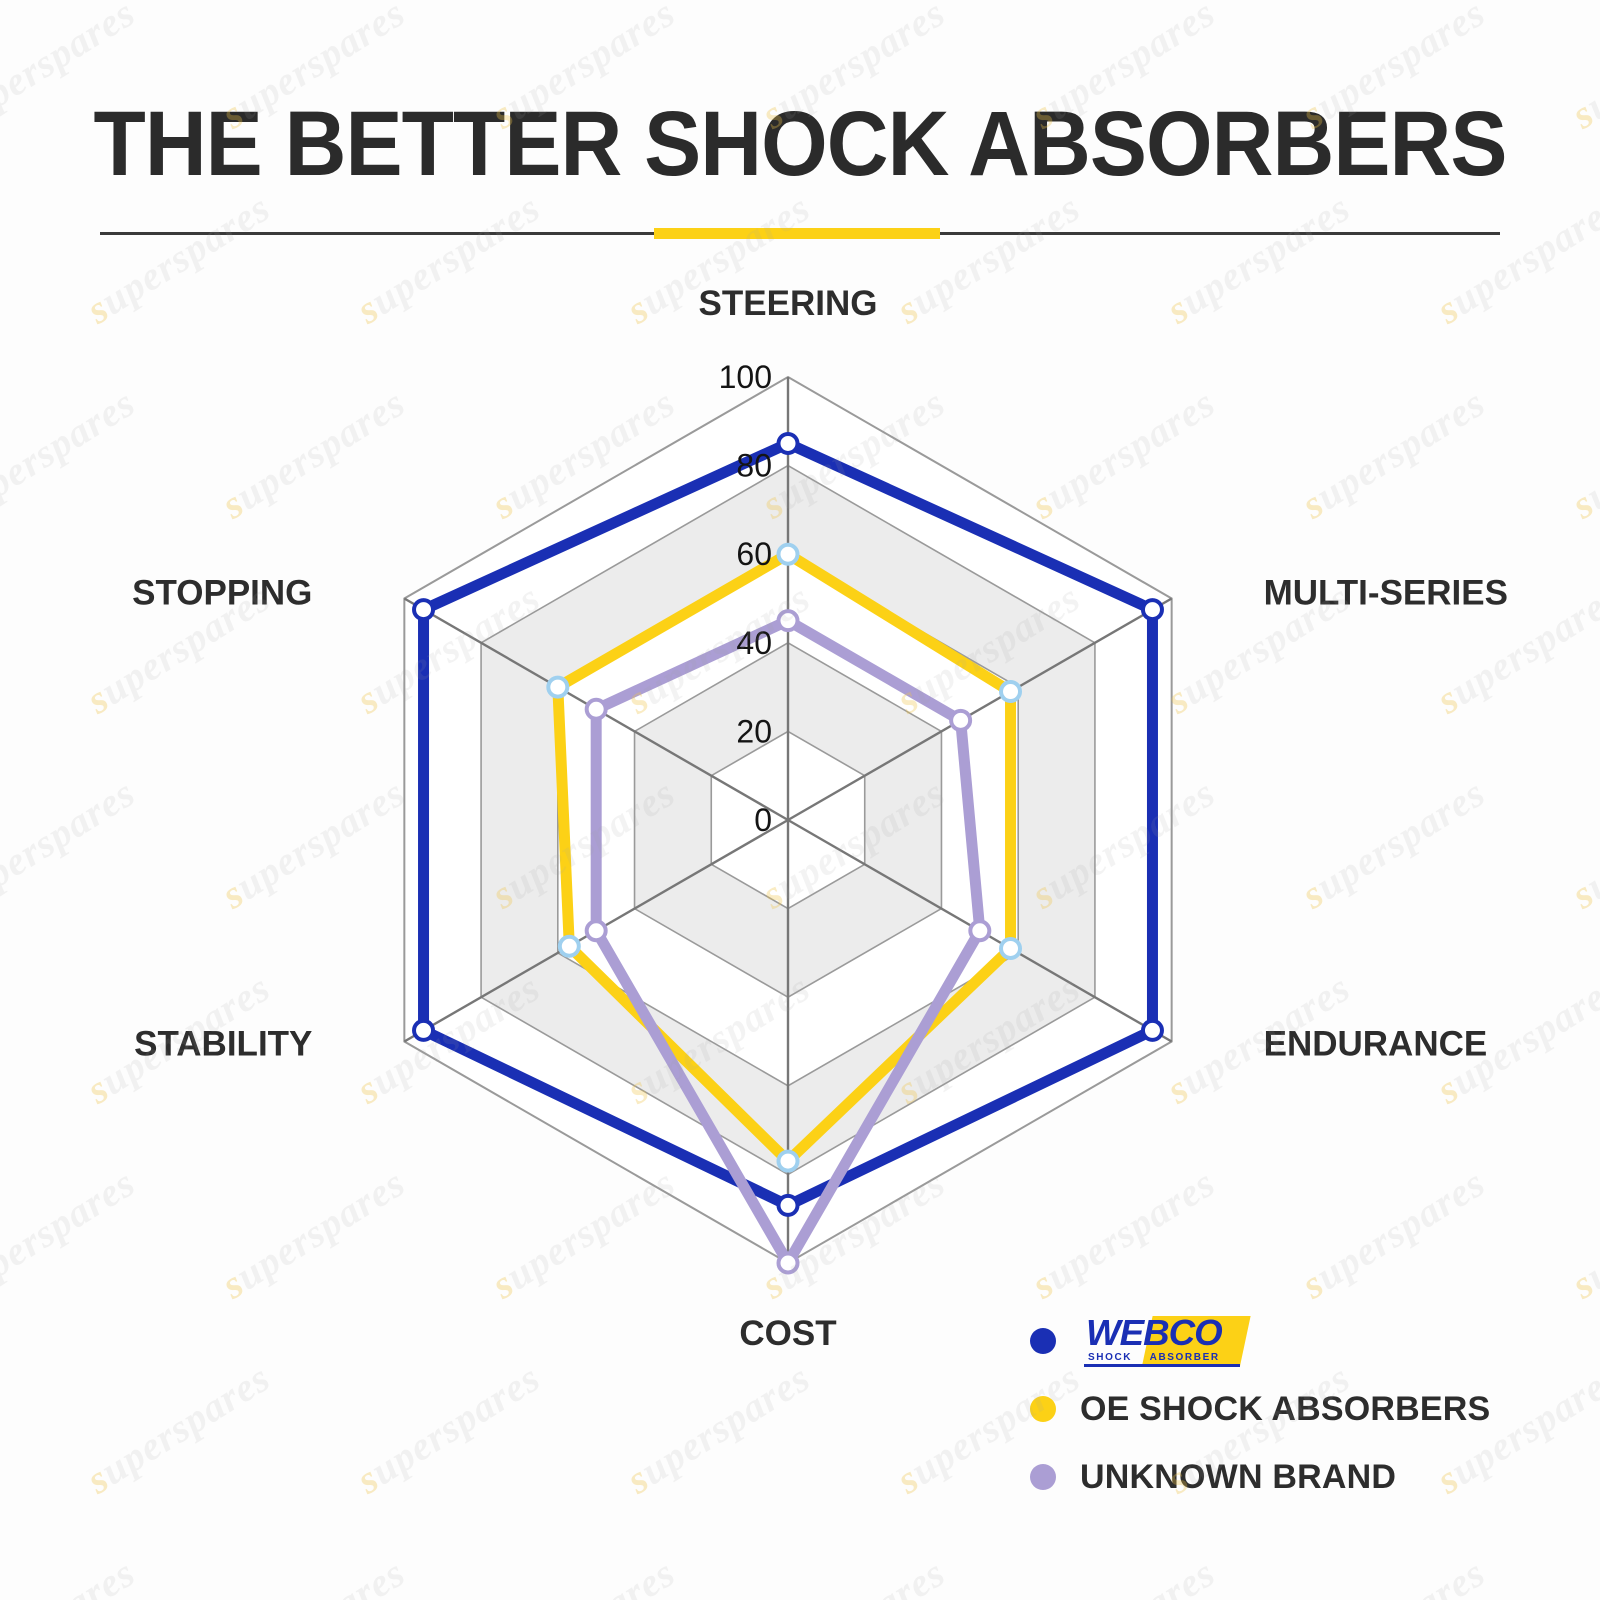 The height and width of the screenshot is (1600, 1600). Describe the element at coordinates (754, 731) in the screenshot. I see `radar-tick-label: 20` at that location.